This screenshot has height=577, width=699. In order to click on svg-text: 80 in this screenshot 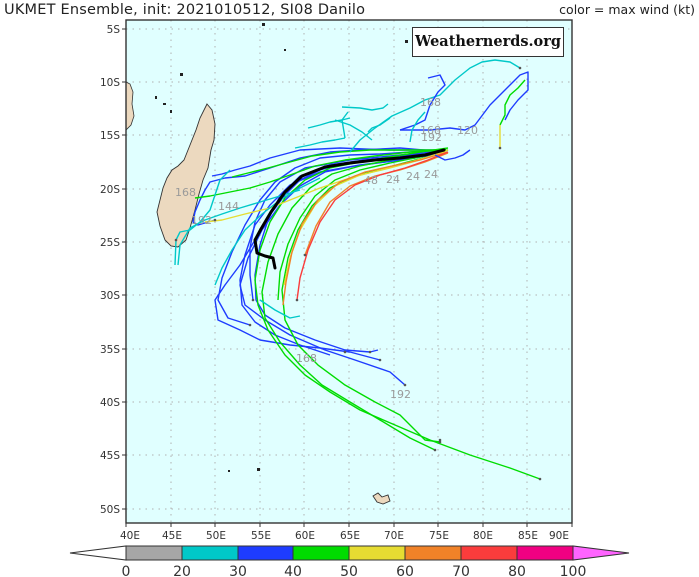, I will do `click(517, 570)`.